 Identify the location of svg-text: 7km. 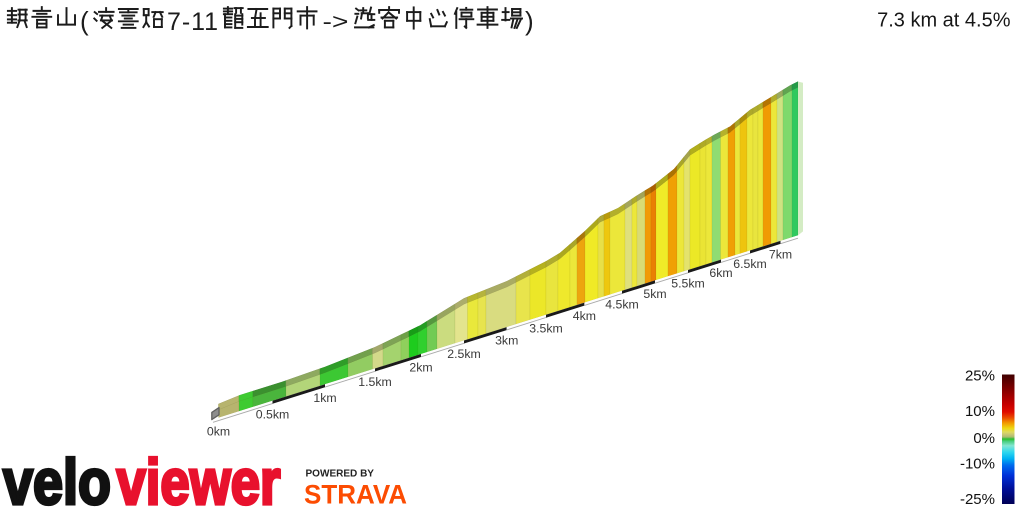
(780, 255).